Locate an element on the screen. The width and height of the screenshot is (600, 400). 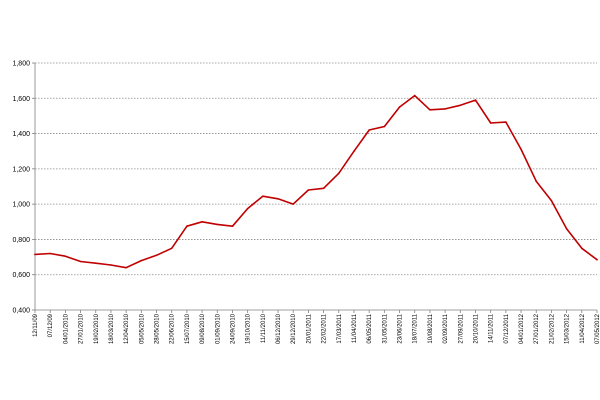
x-tick-label: 19/02/2010 is located at coordinates (97, 328).